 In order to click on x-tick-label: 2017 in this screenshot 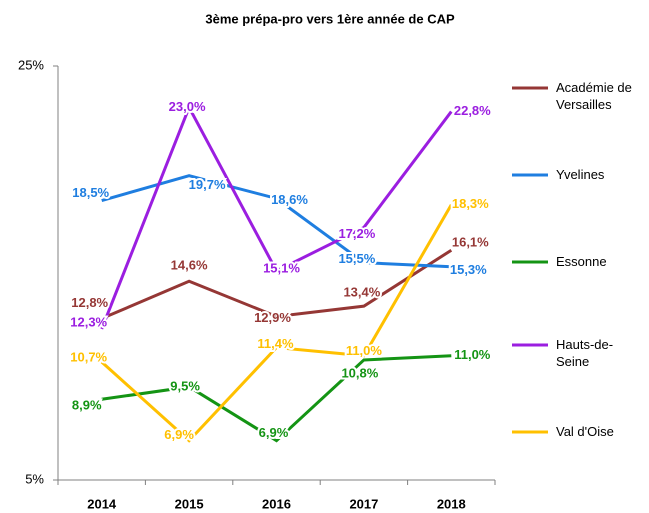, I will do `click(363, 503)`.